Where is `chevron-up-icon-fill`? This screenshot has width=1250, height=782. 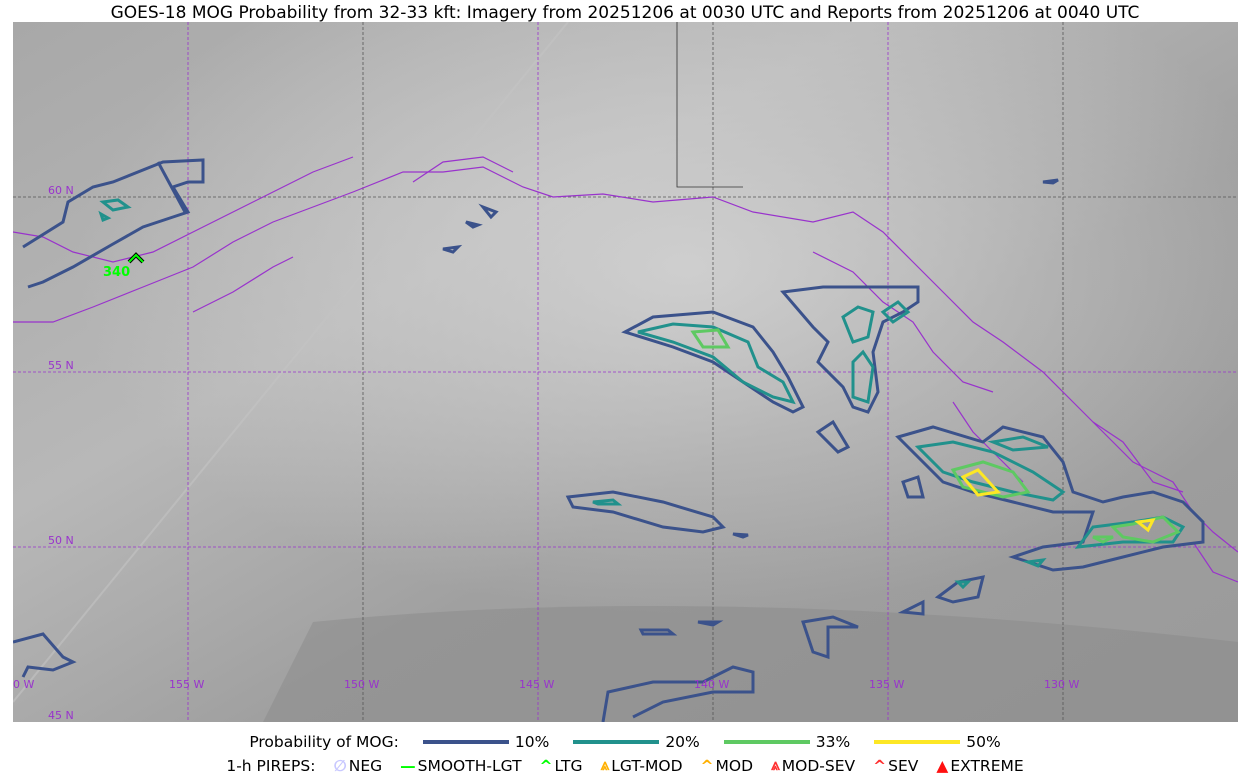
chevron-up-icon-fill is located at coordinates (136, 258).